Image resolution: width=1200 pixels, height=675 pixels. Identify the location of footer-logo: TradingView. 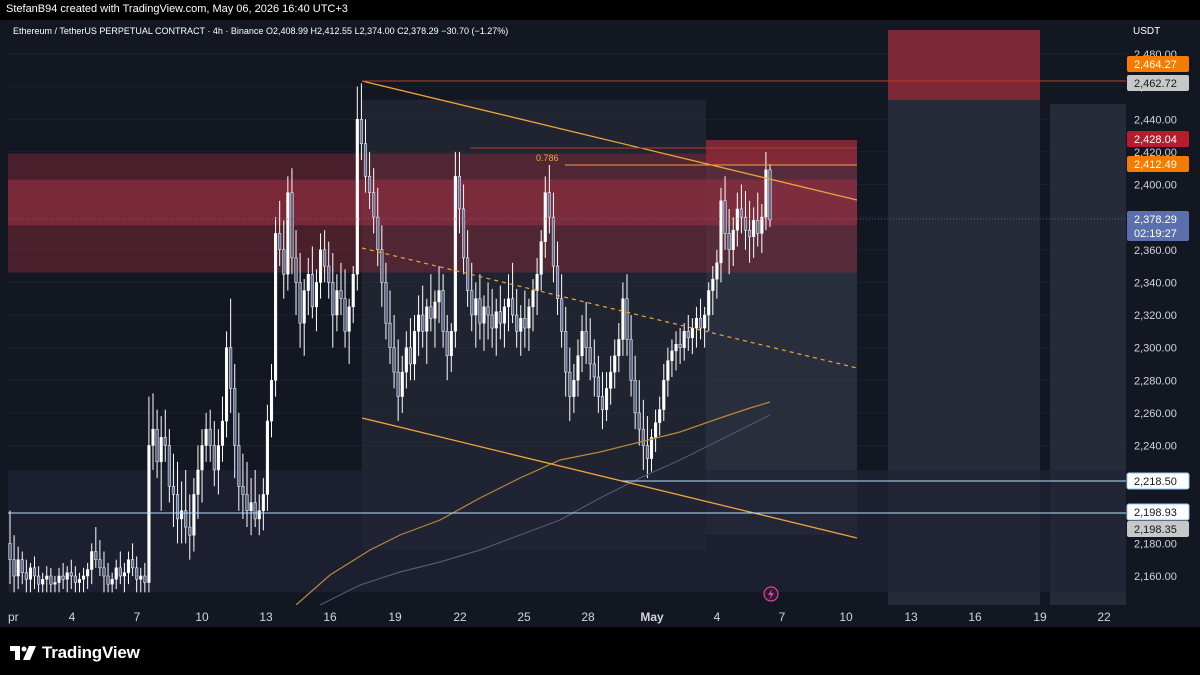
(75, 653).